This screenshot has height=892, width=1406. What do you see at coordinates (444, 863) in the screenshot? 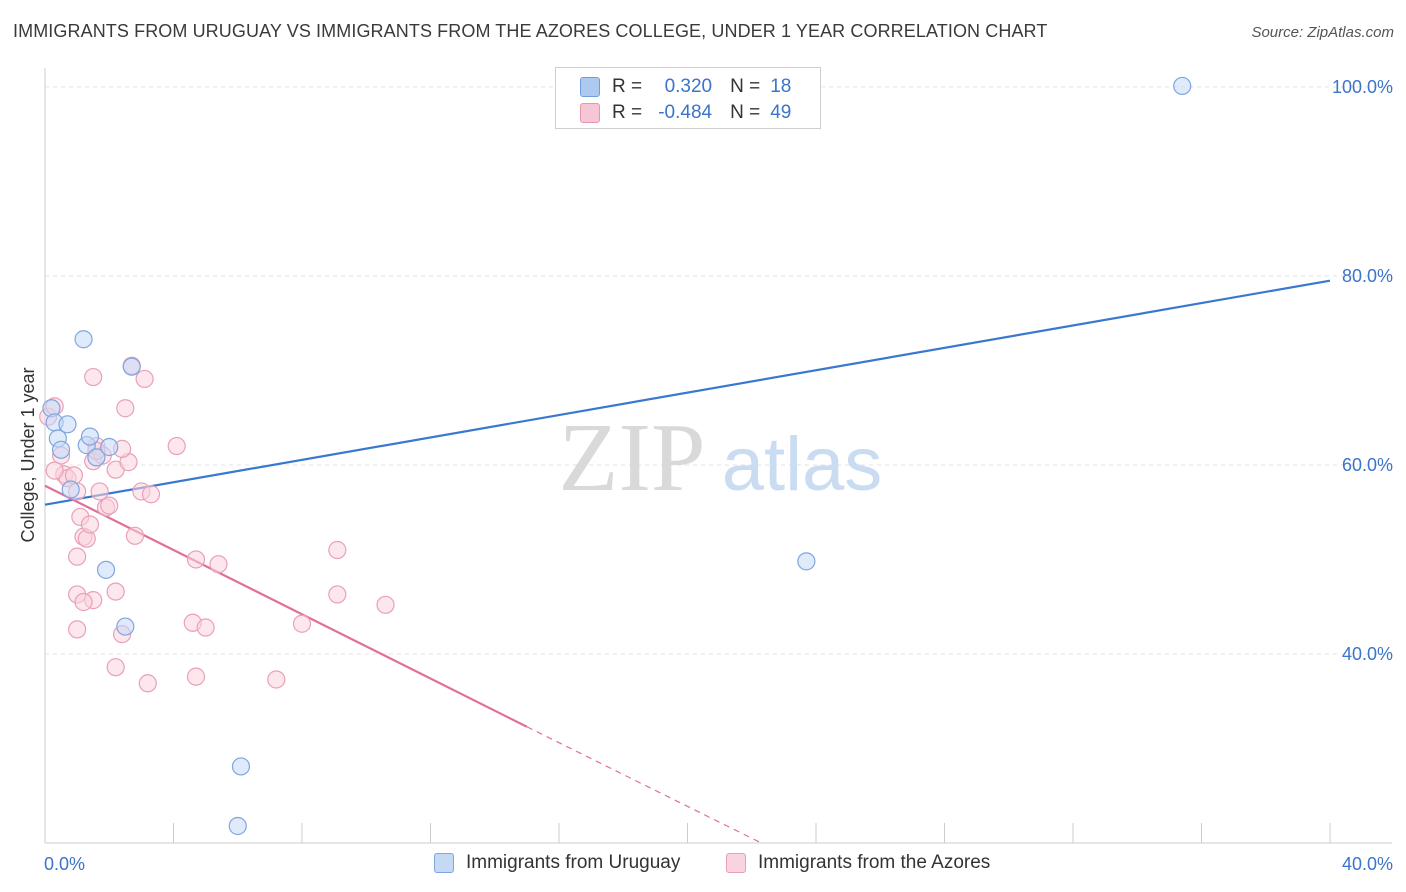
I see `legend-swatch-uruguay` at bounding box center [444, 863].